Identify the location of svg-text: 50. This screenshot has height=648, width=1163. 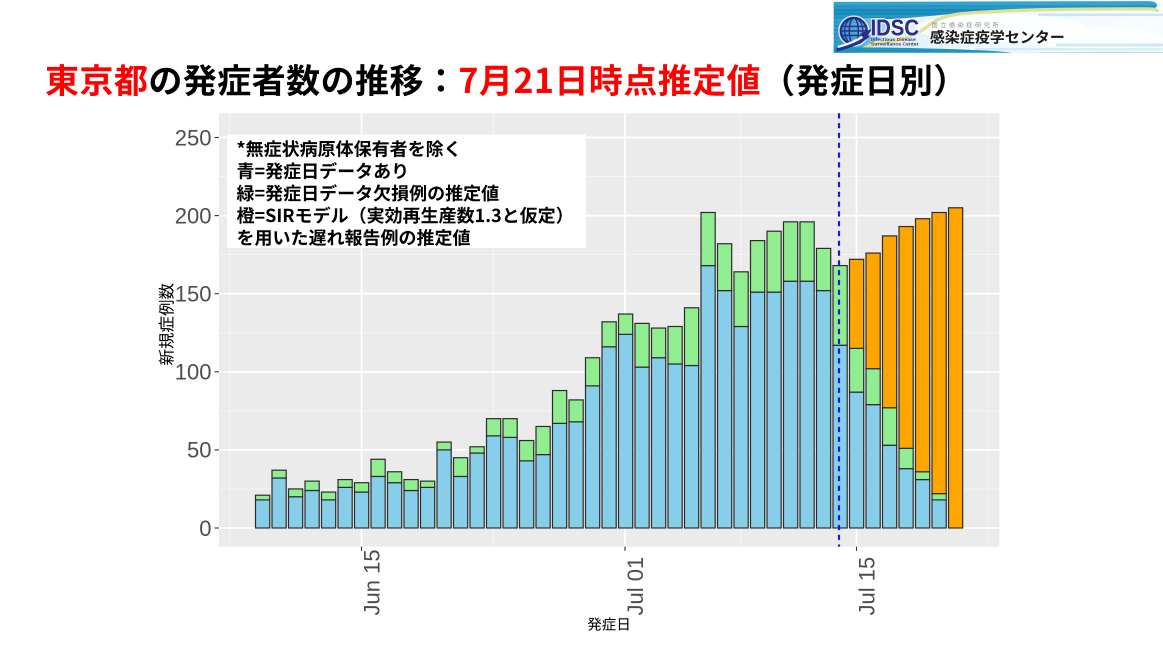
(199, 450).